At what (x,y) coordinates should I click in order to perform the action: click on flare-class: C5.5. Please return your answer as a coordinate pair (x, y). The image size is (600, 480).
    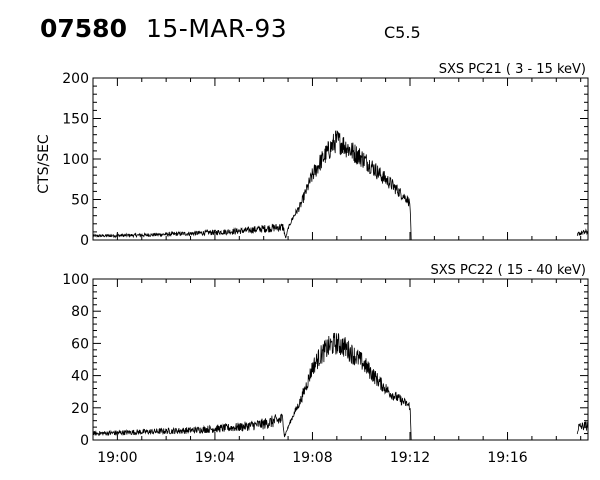
    Looking at the image, I should click on (402, 32).